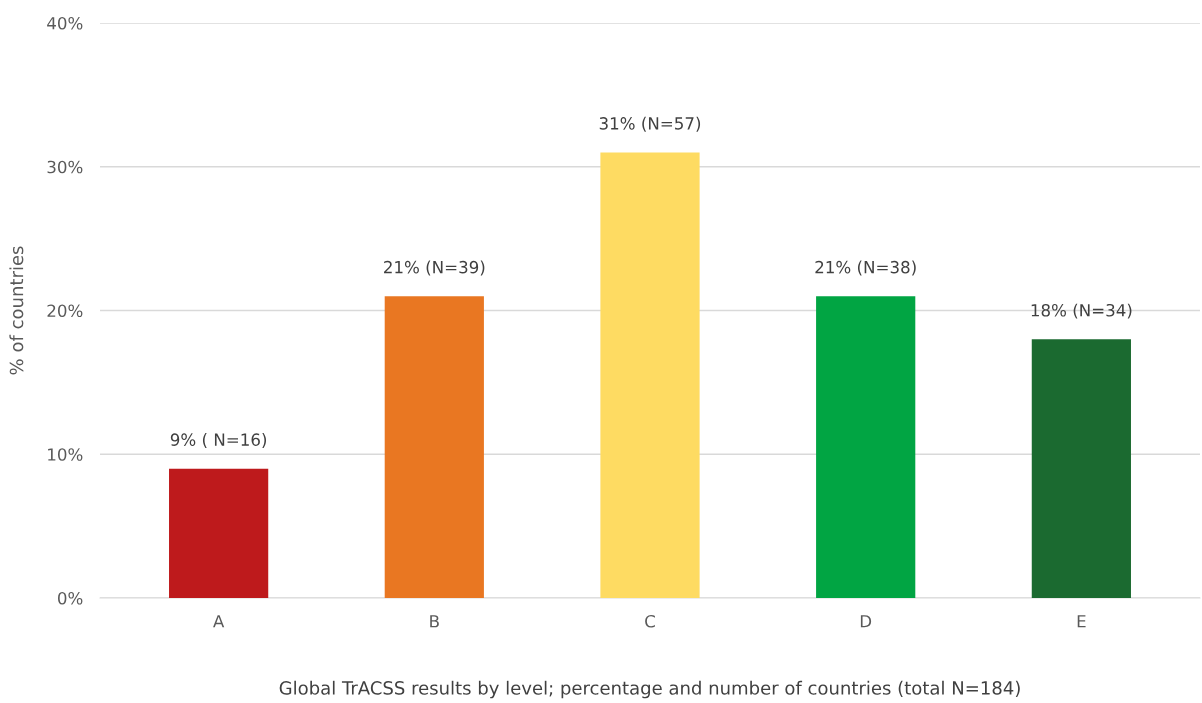 The image size is (1202, 703). What do you see at coordinates (434, 621) in the screenshot?
I see `x-tick-label: B` at bounding box center [434, 621].